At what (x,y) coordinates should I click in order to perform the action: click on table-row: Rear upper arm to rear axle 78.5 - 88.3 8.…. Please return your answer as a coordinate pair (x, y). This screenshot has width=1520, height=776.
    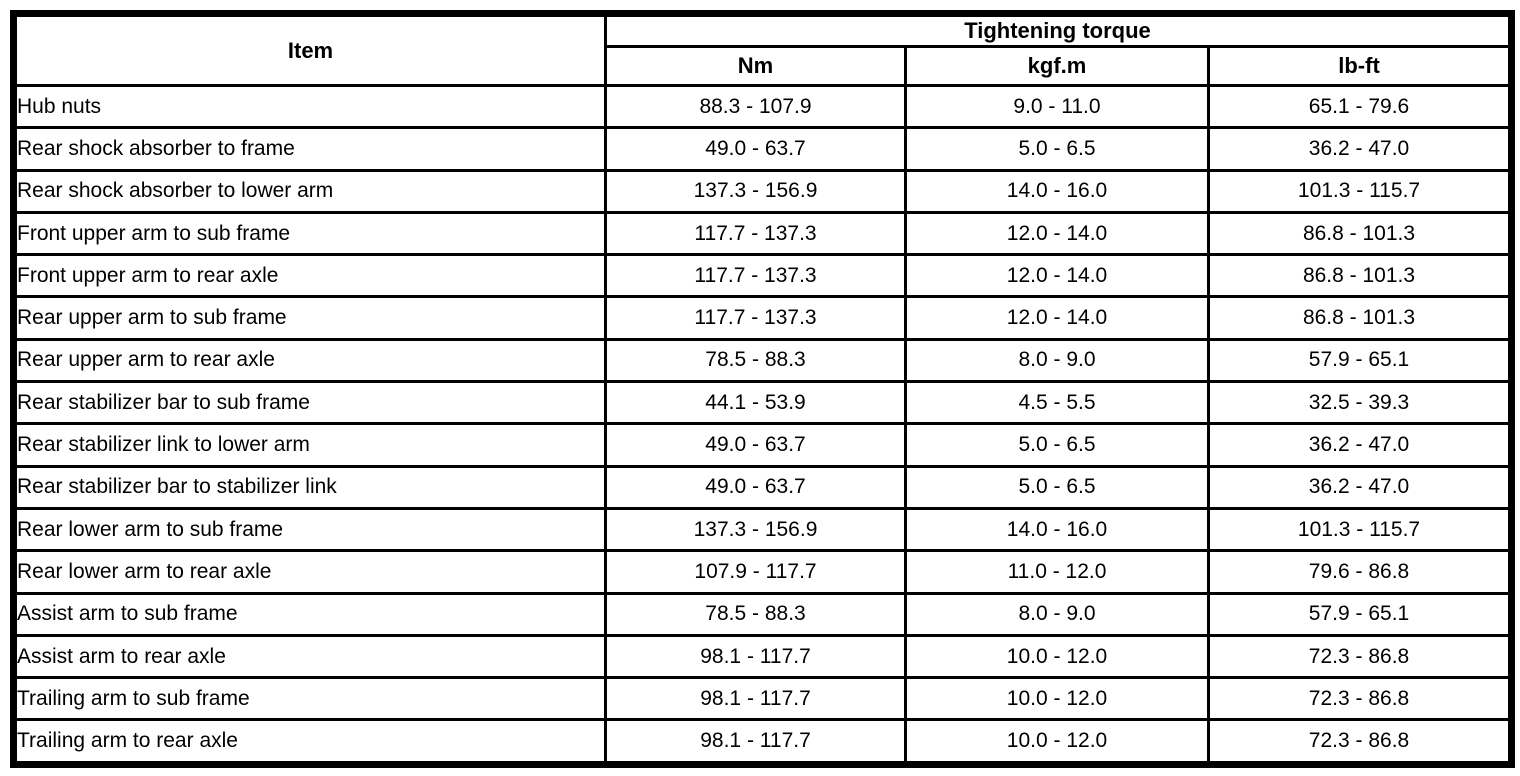
    Looking at the image, I should click on (762, 360).